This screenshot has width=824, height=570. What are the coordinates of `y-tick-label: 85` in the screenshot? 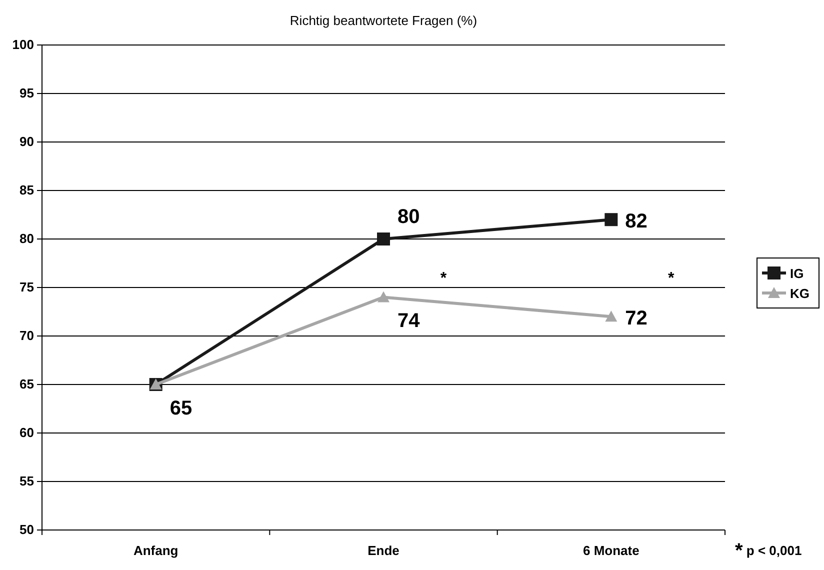 It's located at (27, 190).